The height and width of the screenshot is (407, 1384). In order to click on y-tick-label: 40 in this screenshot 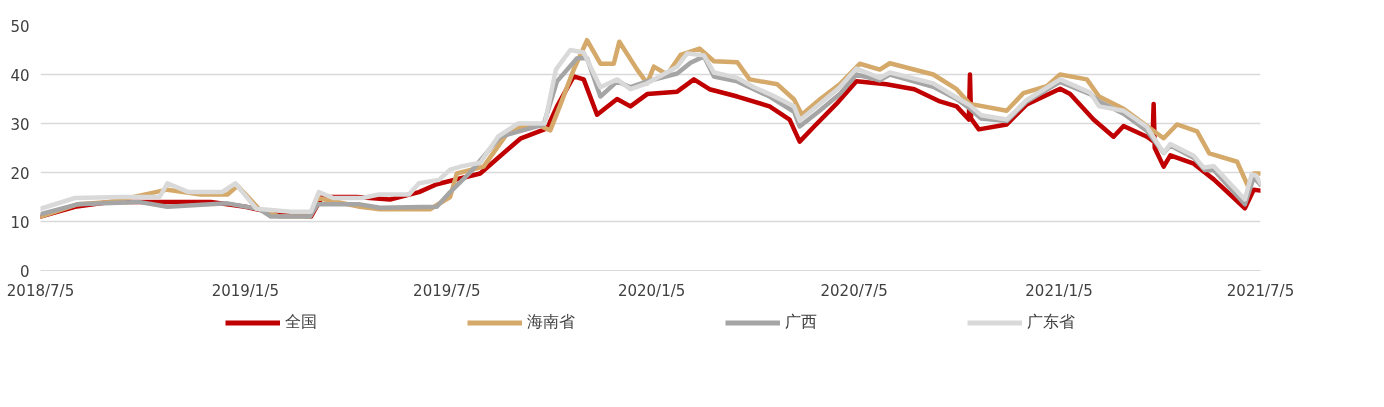, I will do `click(20, 75)`.